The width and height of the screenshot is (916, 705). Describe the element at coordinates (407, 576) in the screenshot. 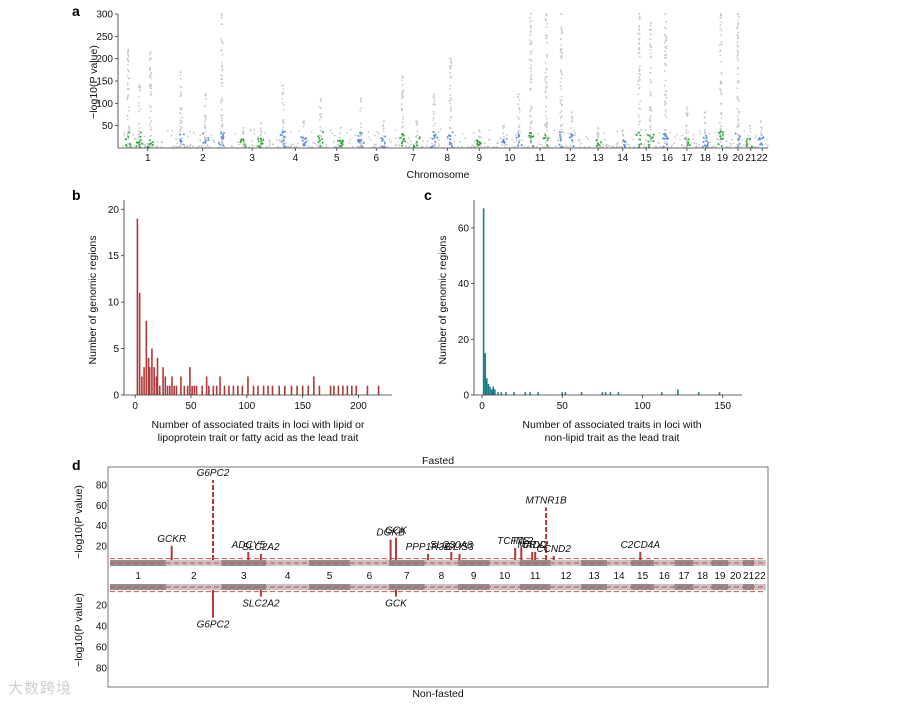

I see `panel-d-chromosome-label: 7` at that location.